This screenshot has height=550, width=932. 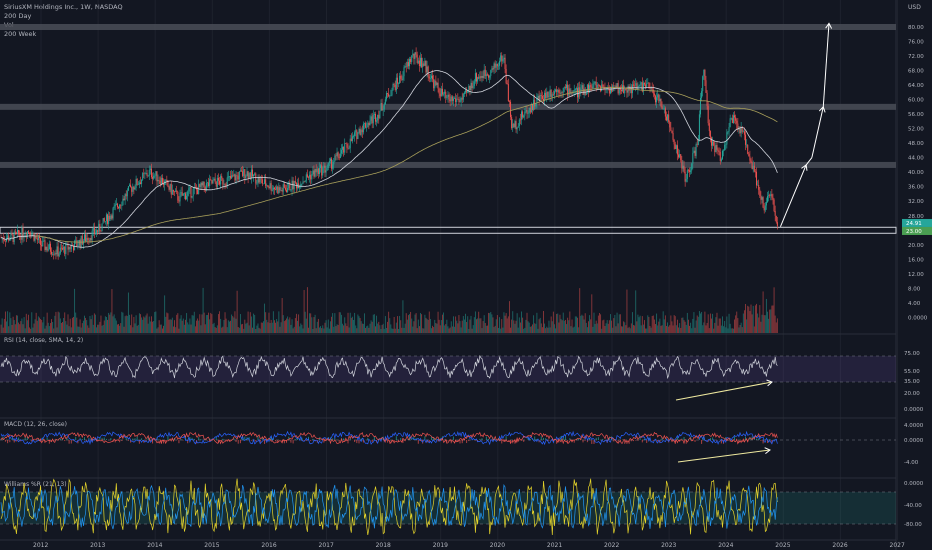 What do you see at coordinates (18, 16) in the screenshot?
I see `study-200-day: 200 Day` at bounding box center [18, 16].